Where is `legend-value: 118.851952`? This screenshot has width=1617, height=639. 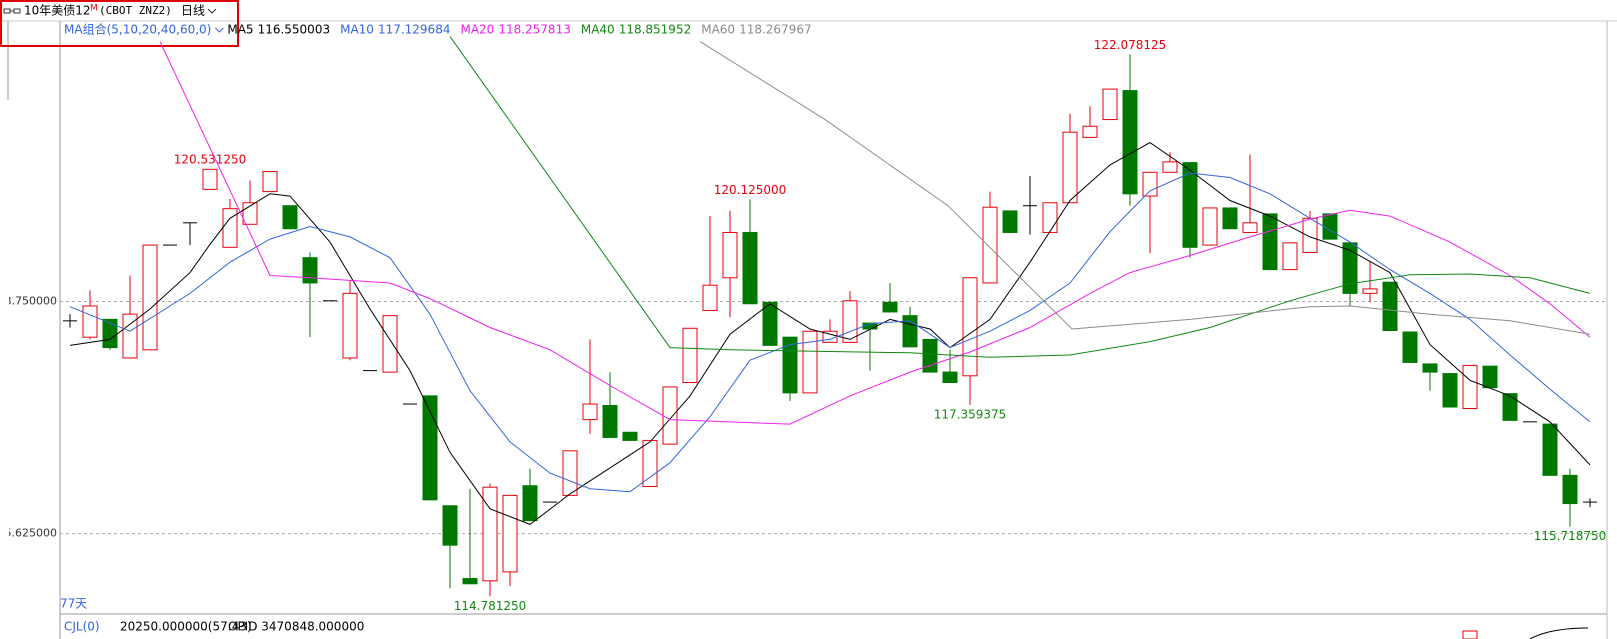
legend-value: 118.851952 is located at coordinates (655, 30).